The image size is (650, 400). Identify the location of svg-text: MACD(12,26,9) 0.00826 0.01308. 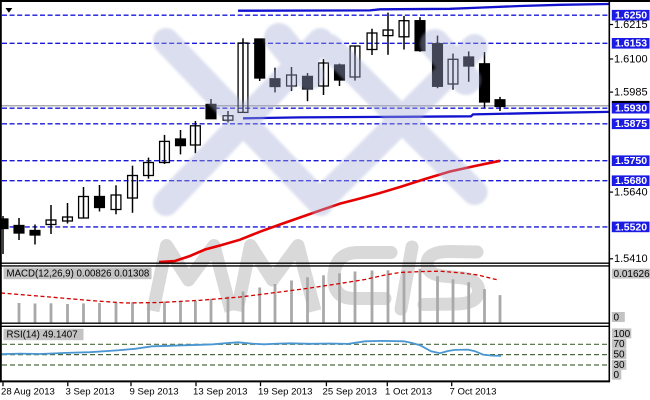
(78, 273).